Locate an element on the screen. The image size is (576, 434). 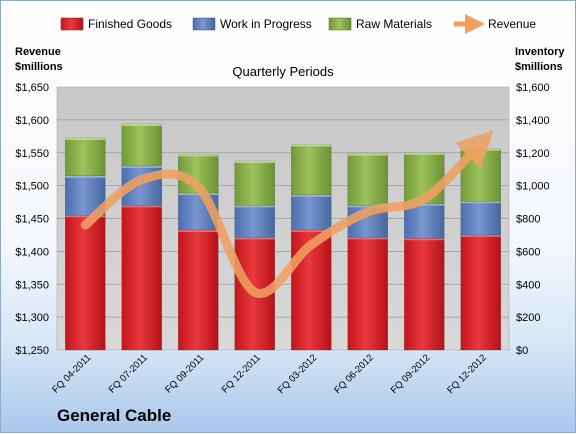
right-tick-label: $1,400 is located at coordinates (533, 121).